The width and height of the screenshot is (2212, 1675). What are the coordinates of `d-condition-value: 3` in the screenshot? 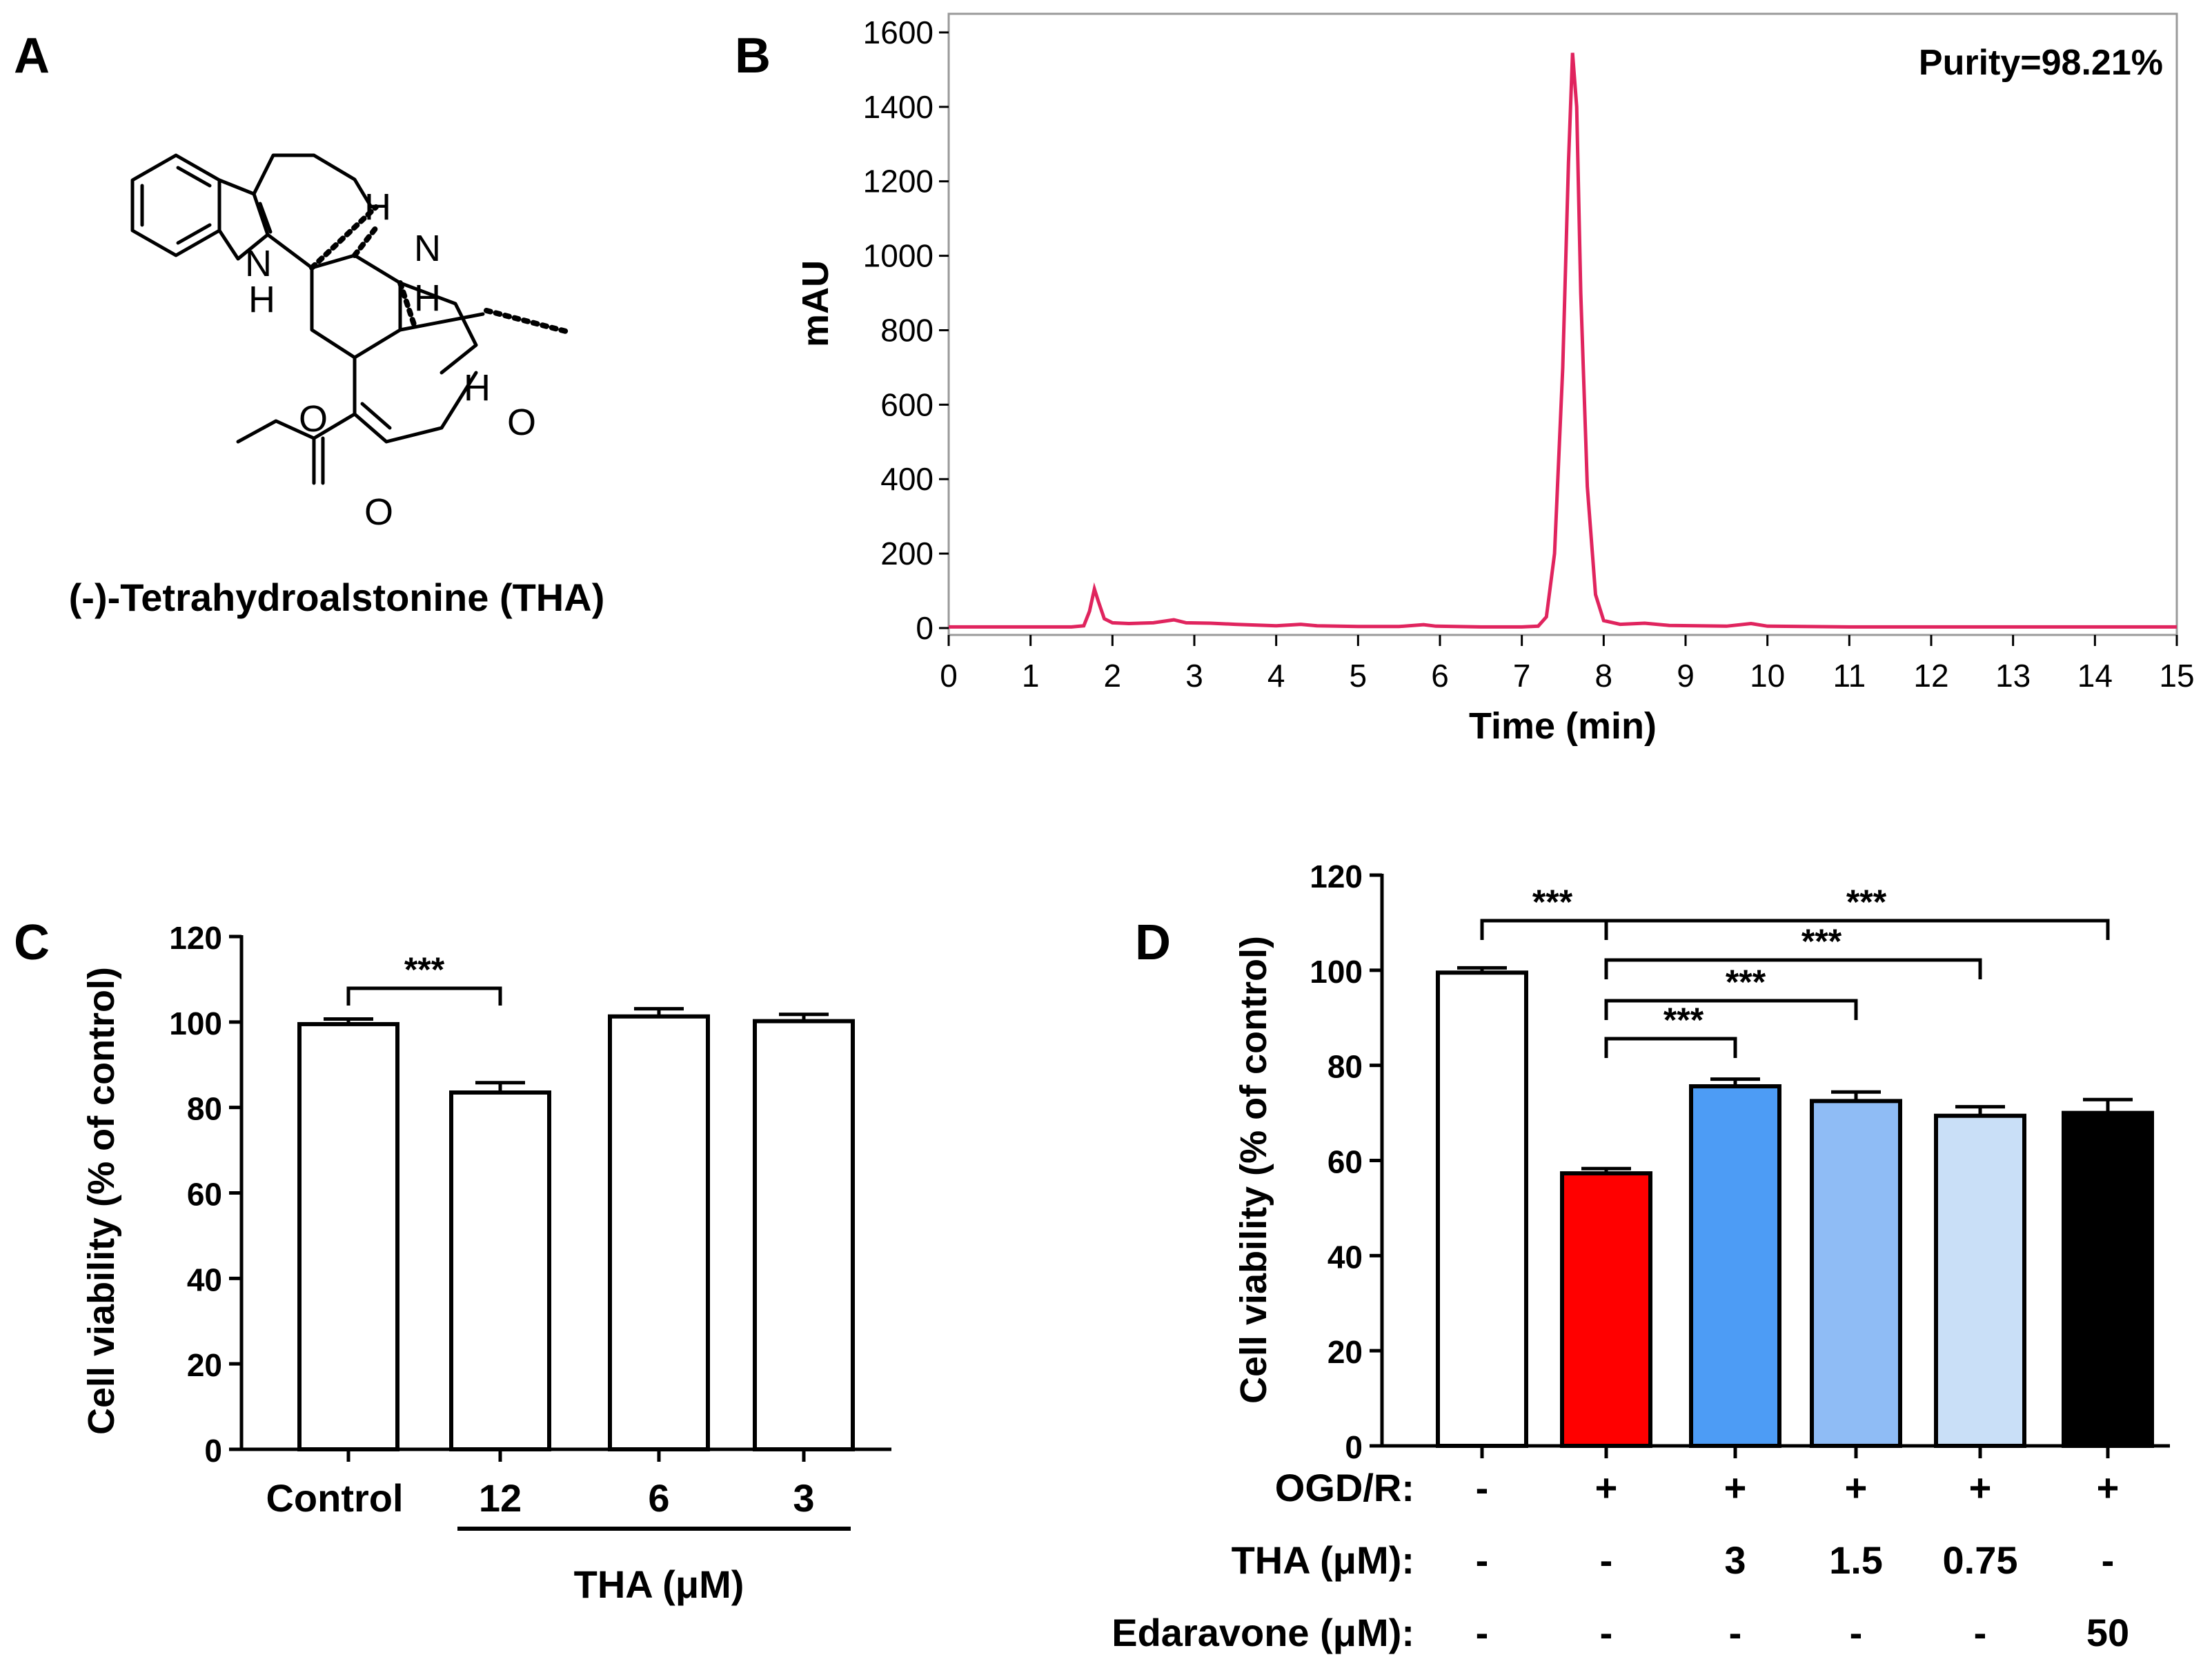 It's located at (1735, 1560).